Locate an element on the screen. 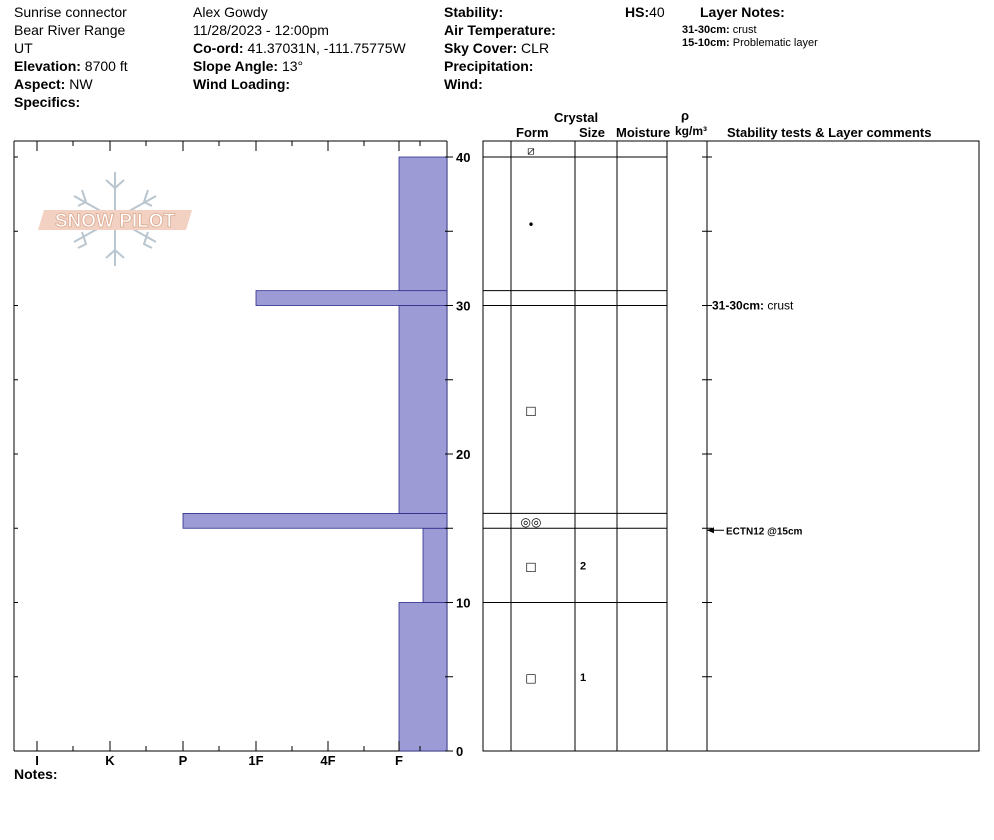 The height and width of the screenshot is (840, 994). slope-label: Slope Angle: is located at coordinates (236, 66).